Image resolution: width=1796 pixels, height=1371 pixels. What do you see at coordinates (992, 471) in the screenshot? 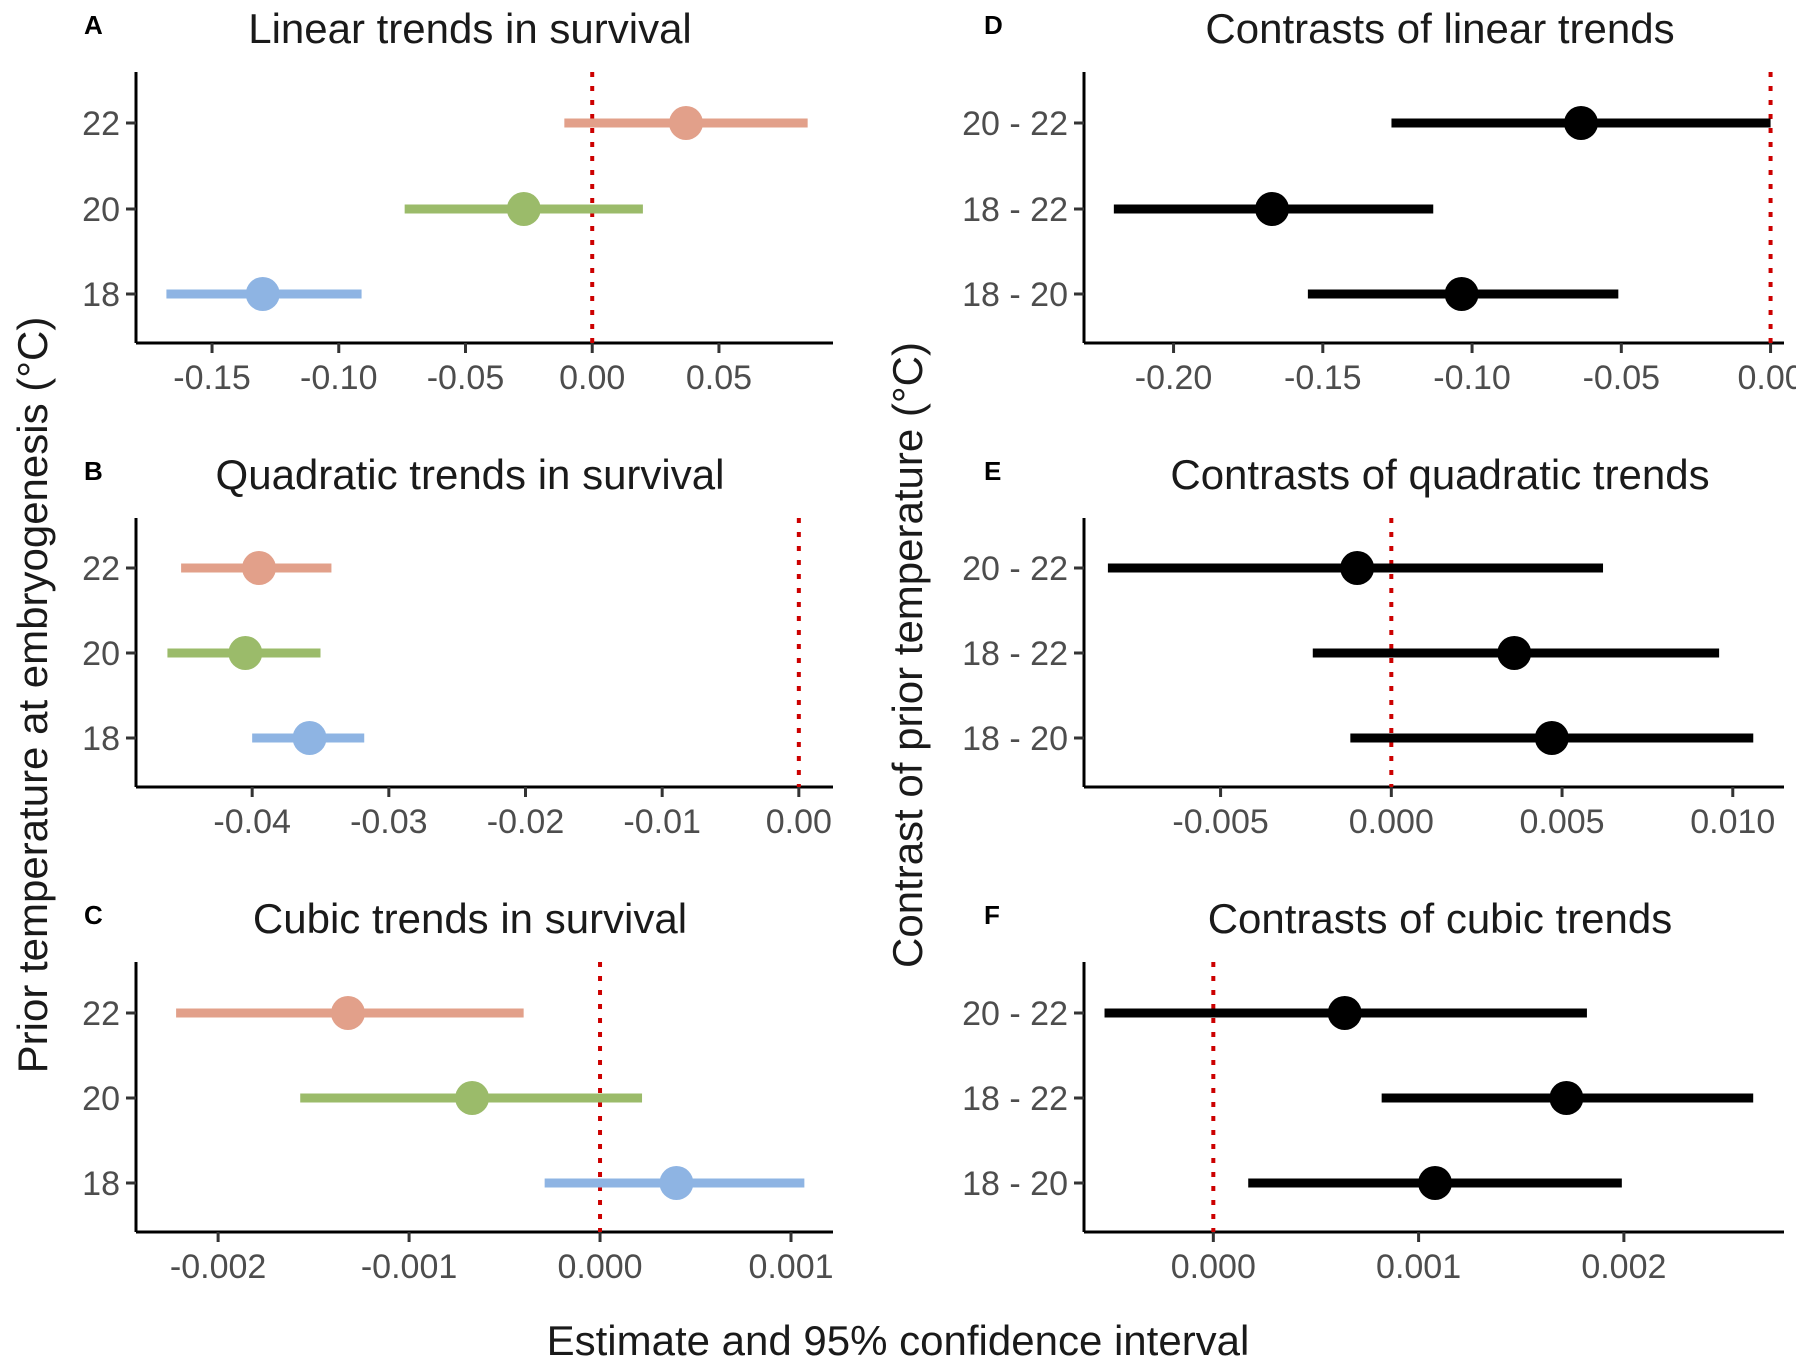
I see `panel-letter: E` at bounding box center [992, 471].